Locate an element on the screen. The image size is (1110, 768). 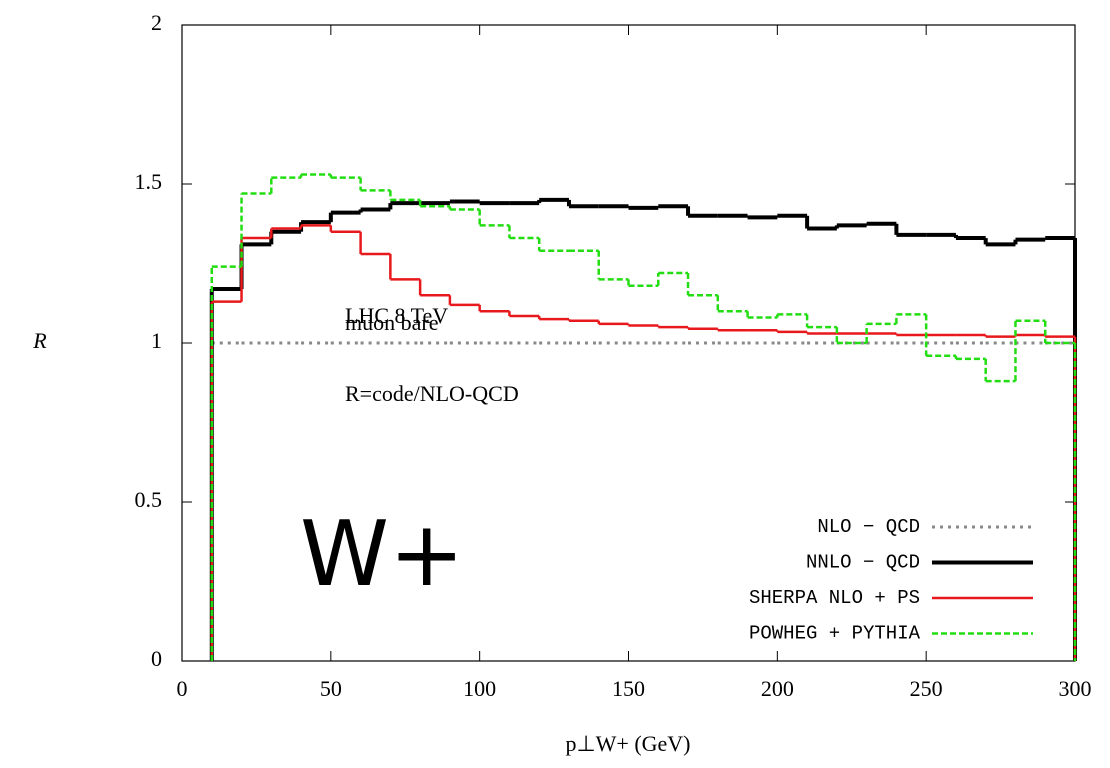
legend-label: NLO − QCD is located at coordinates (868, 527).